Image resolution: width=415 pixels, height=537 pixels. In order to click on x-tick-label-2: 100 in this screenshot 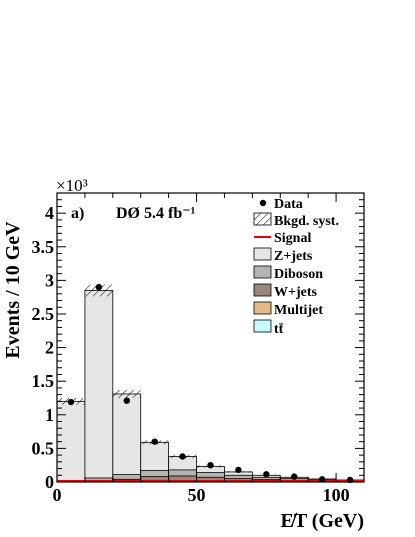, I will do `click(336, 495)`.